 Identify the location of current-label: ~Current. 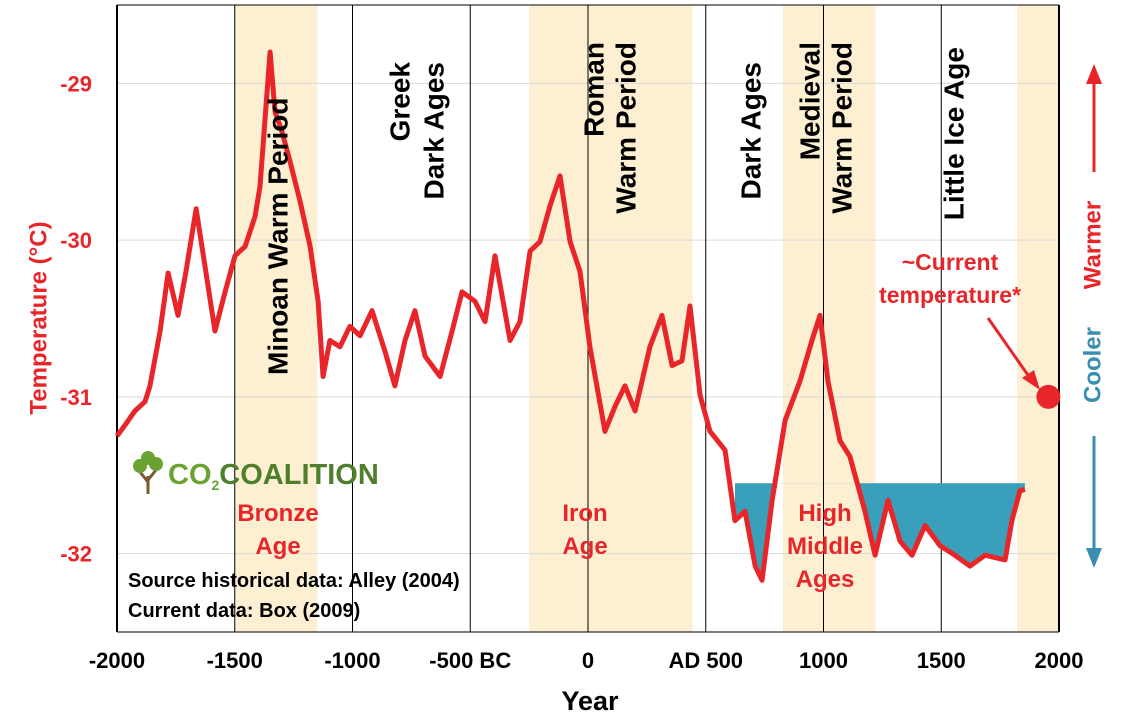
(950, 262).